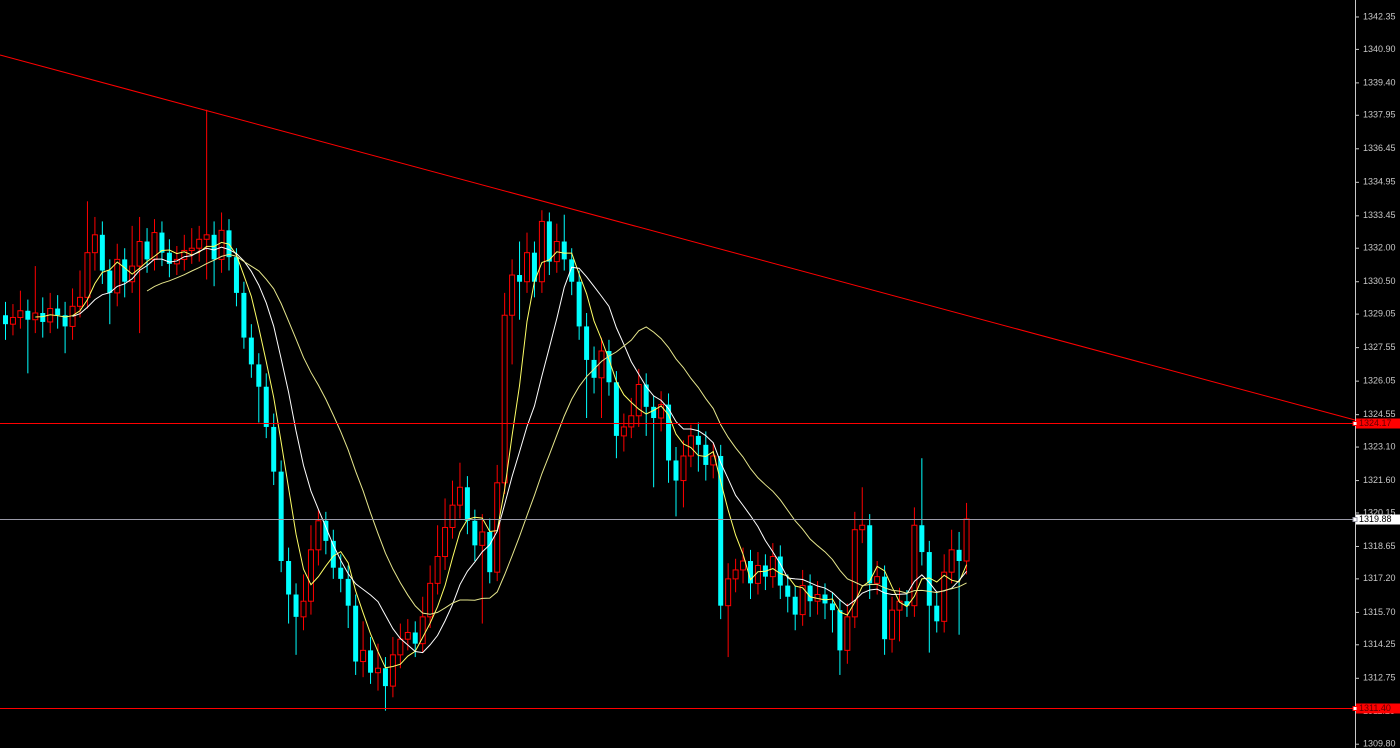 The width and height of the screenshot is (1400, 748). Describe the element at coordinates (1379, 414) in the screenshot. I see `y-tick-label: 1324.55` at that location.